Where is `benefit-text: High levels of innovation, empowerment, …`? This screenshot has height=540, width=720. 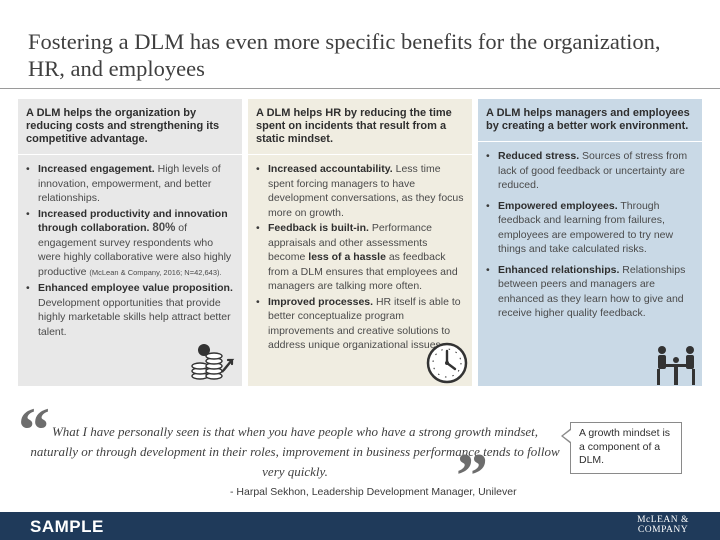
benefit-text: High levels of innovation, empowerment, … is located at coordinates (129, 183).